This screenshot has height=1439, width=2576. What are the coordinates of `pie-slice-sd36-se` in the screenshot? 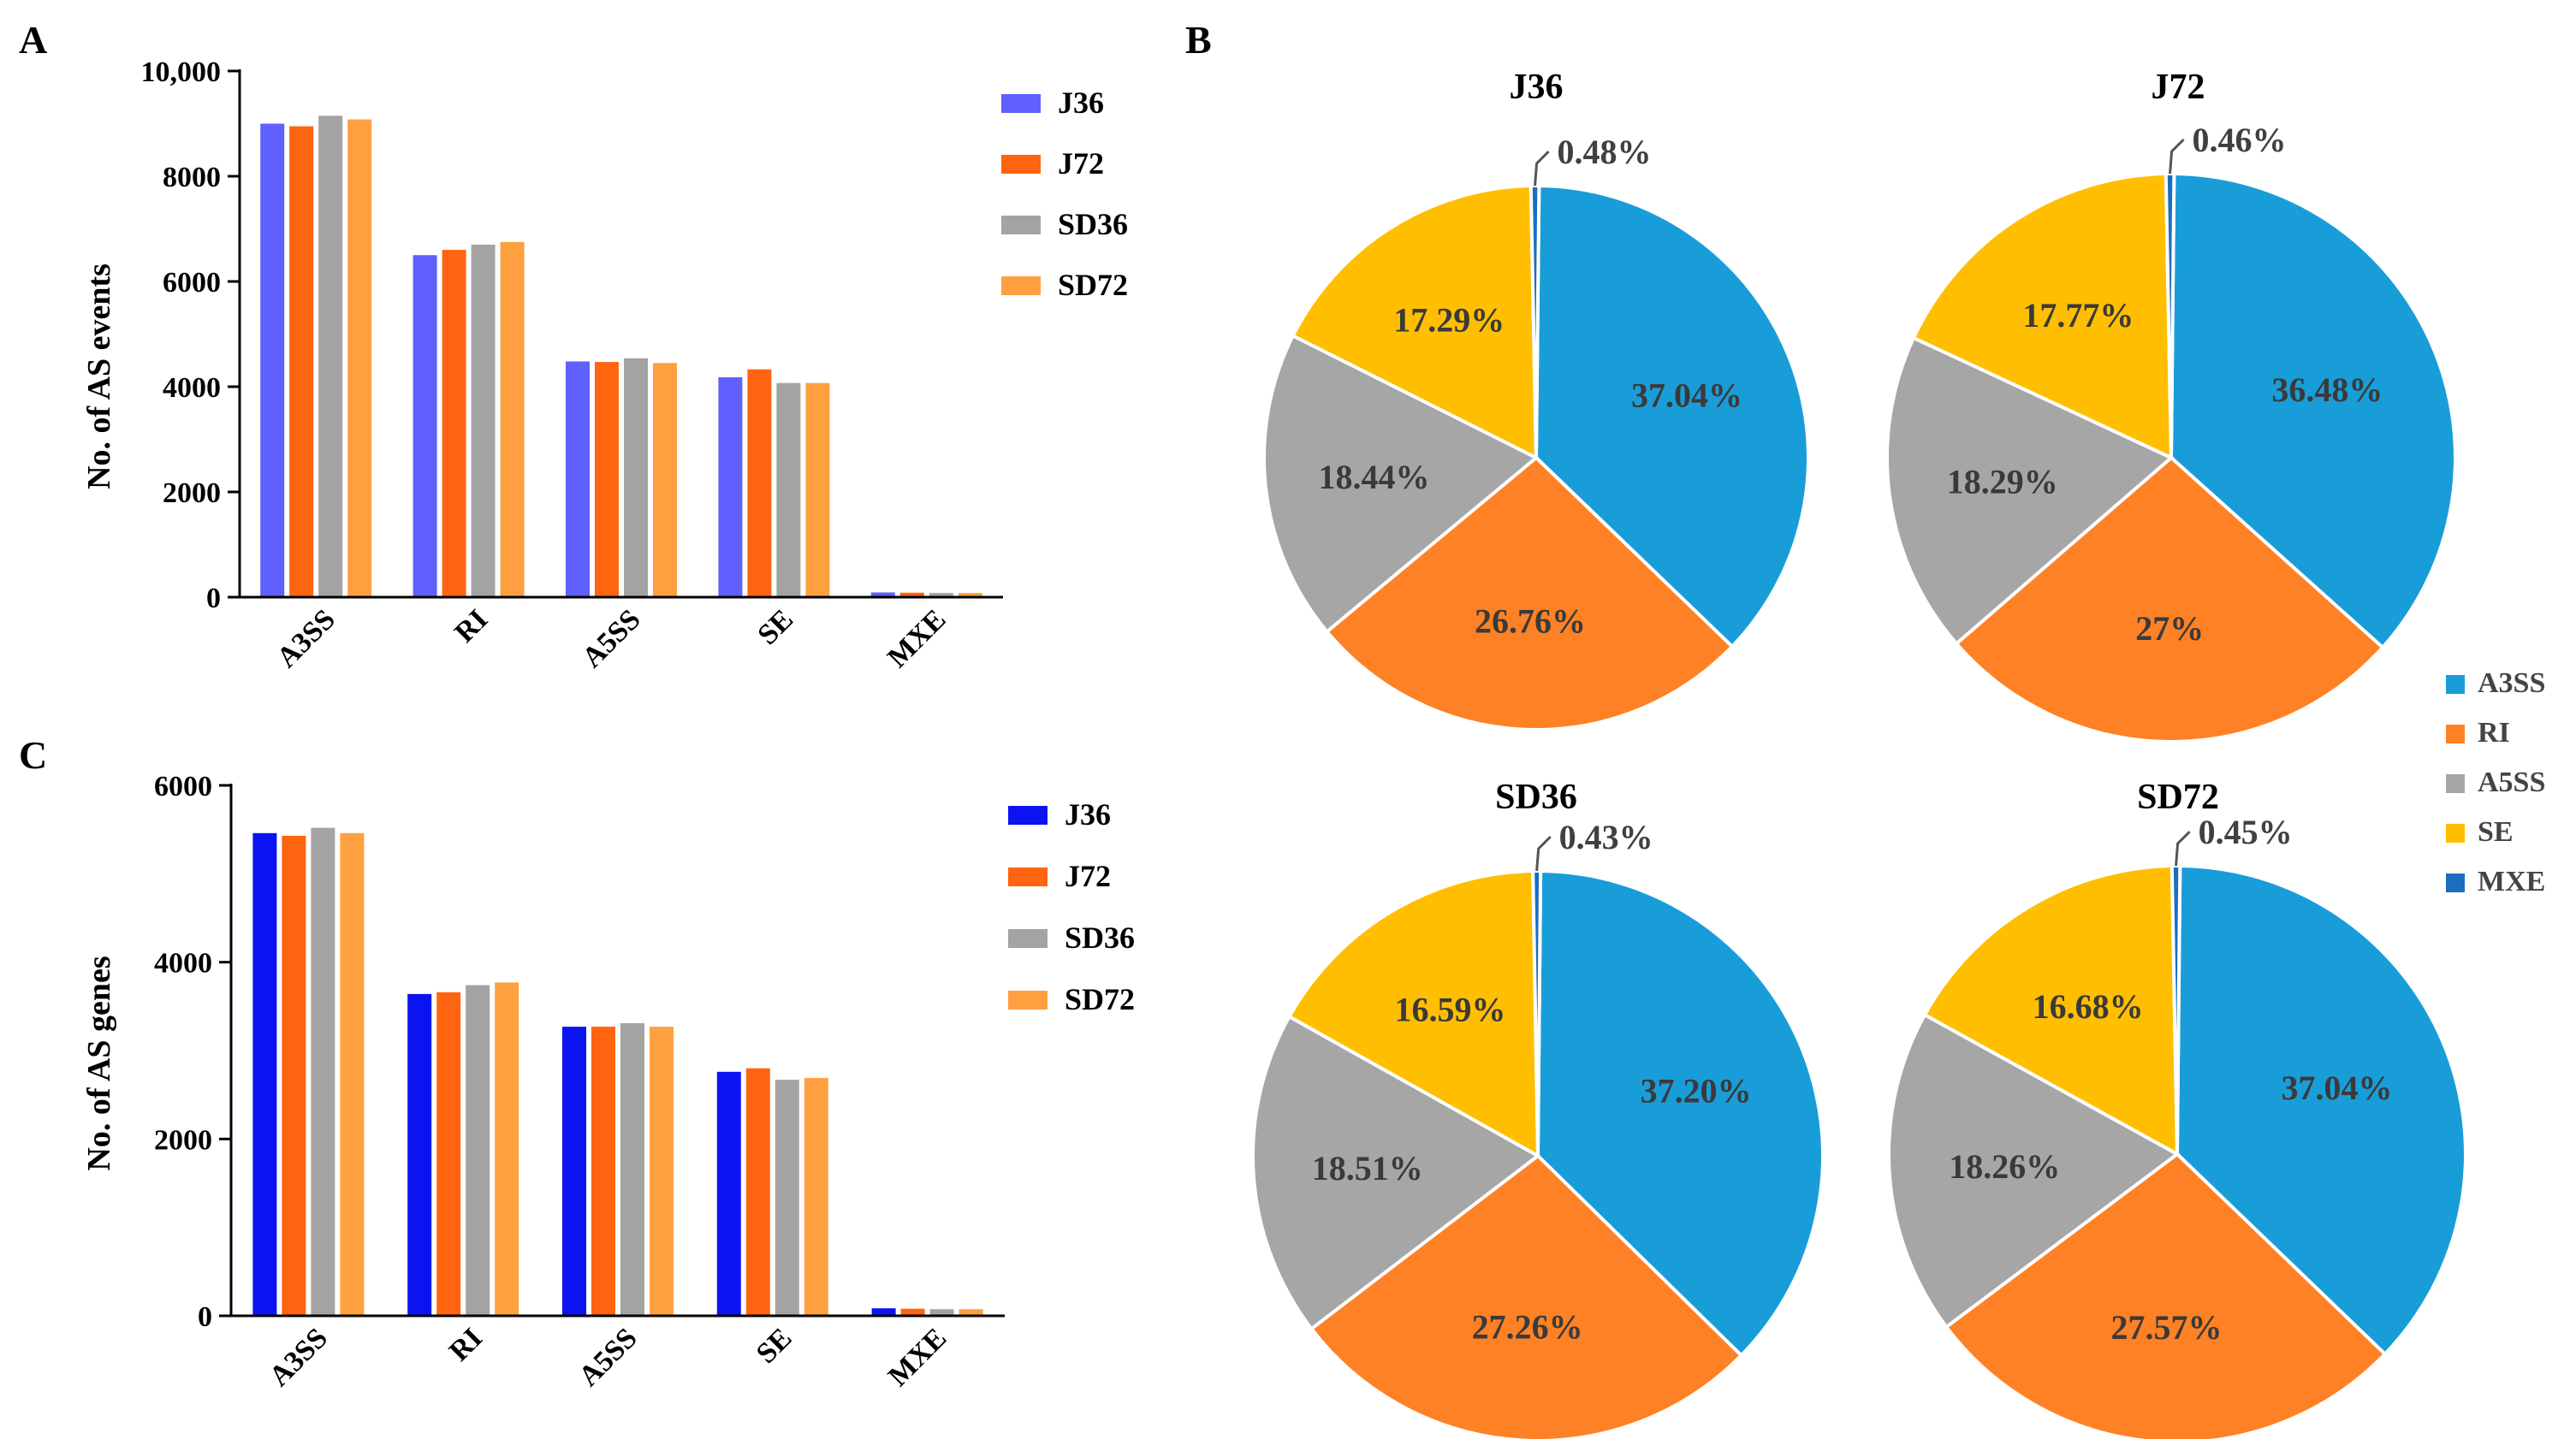 It's located at (1413, 1014).